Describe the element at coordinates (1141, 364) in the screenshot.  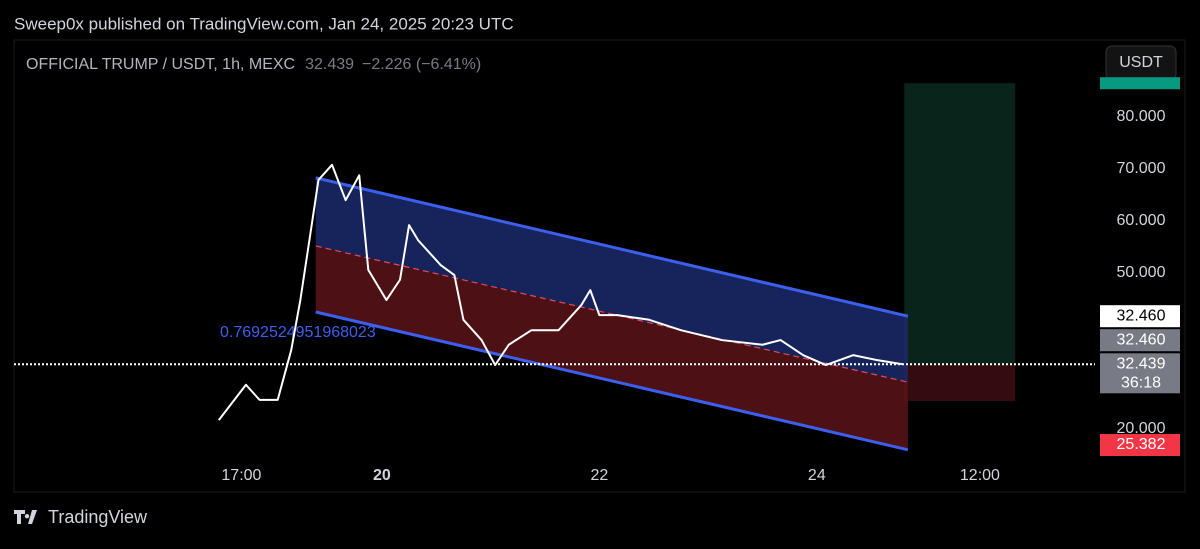
I see `price-label: 32.439` at that location.